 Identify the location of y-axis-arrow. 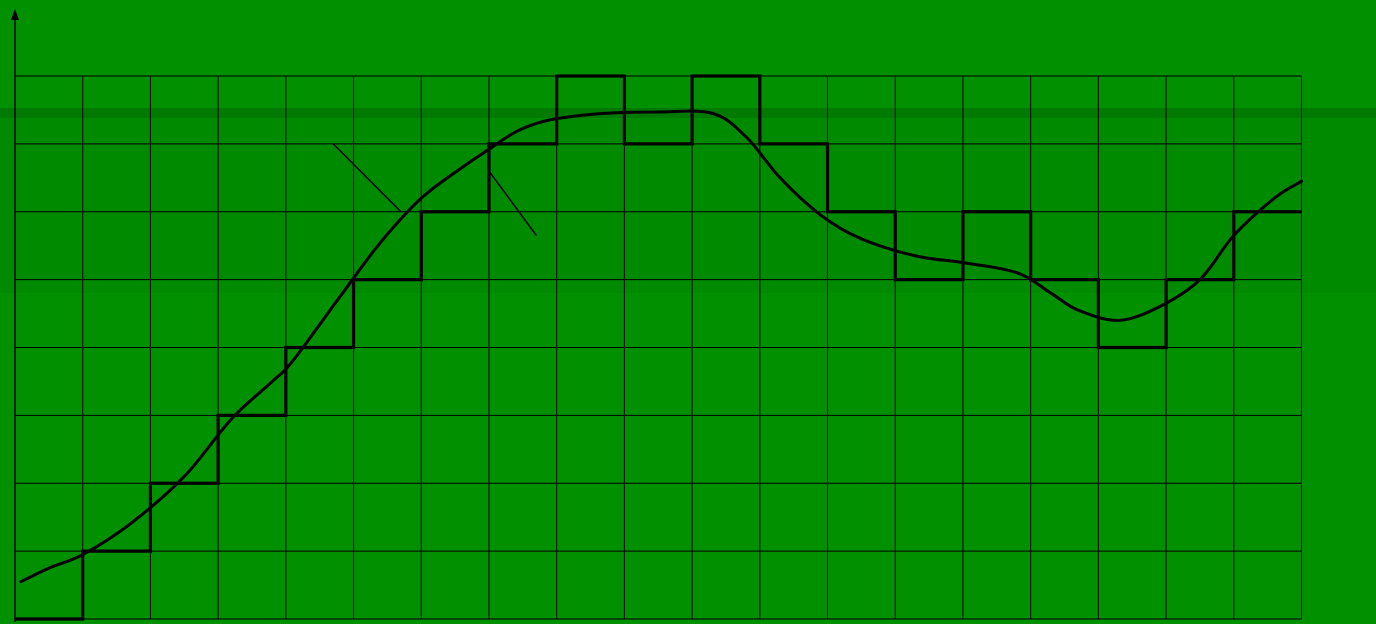
(15, 14).